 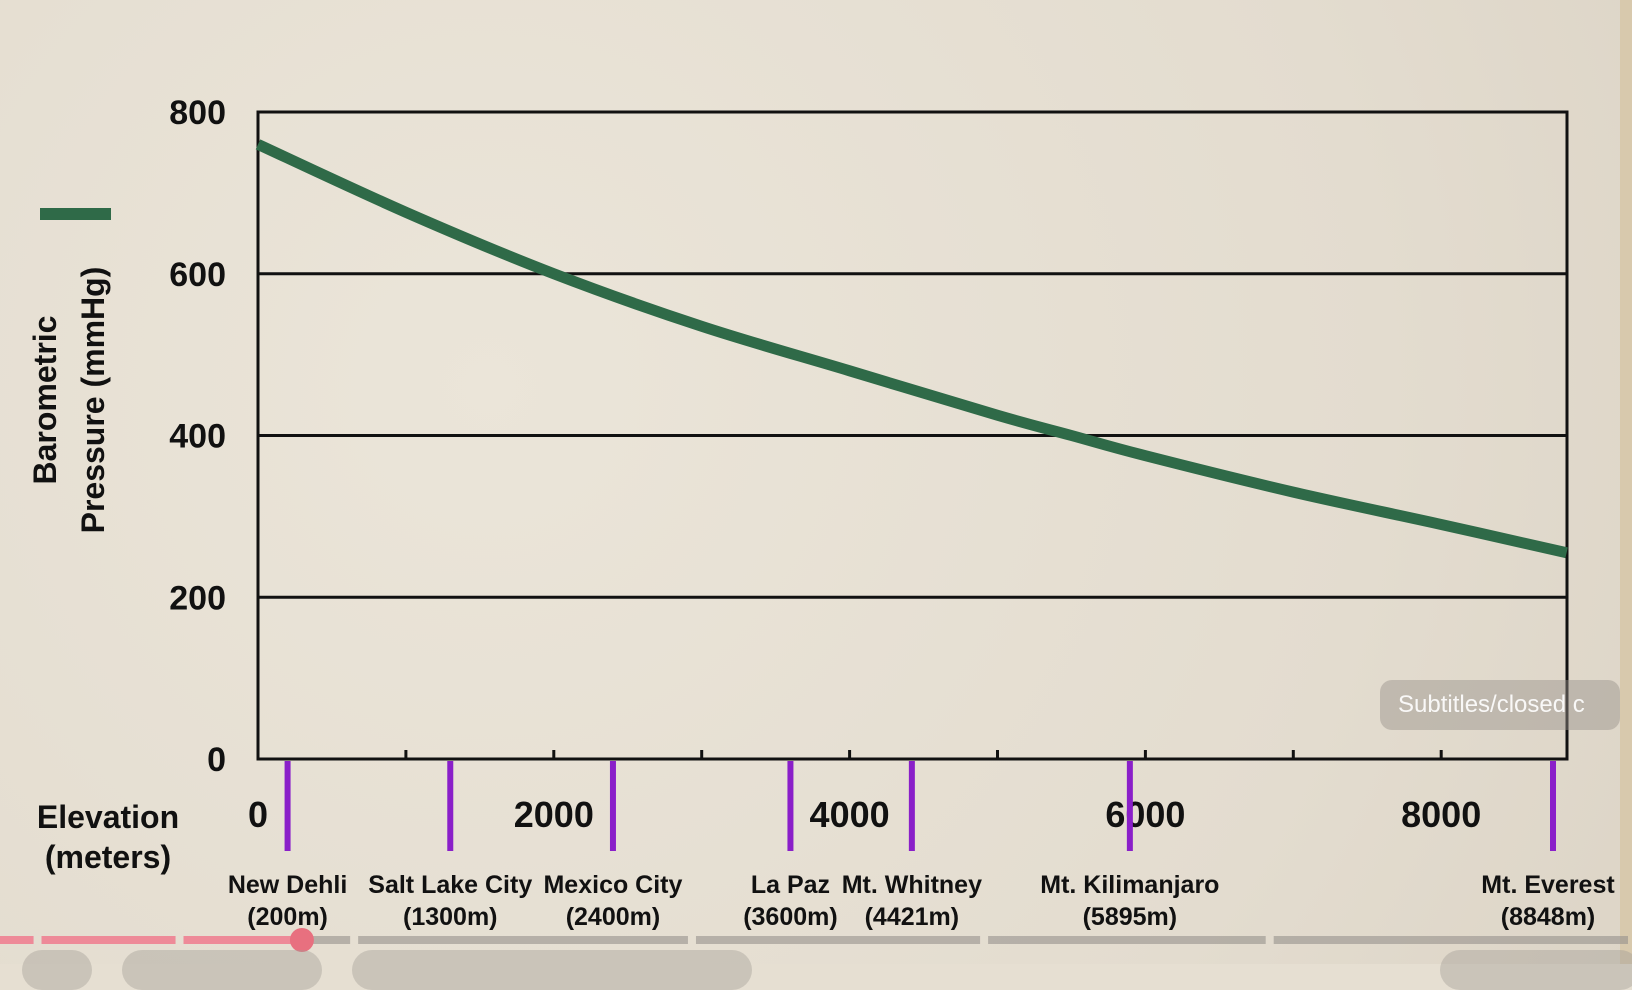 What do you see at coordinates (197, 598) in the screenshot?
I see `y-tick-label: 200` at bounding box center [197, 598].